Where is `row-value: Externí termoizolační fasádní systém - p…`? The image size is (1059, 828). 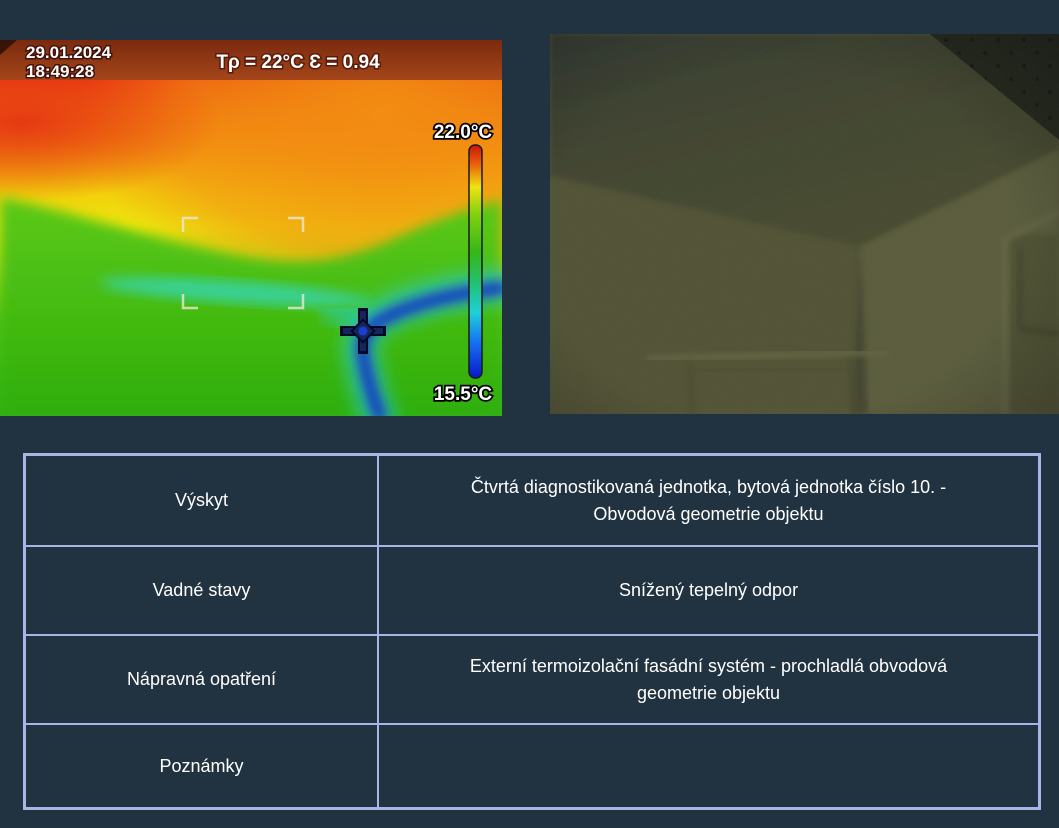 row-value: Externí termoizolační fasádní systém - p… is located at coordinates (709, 679).